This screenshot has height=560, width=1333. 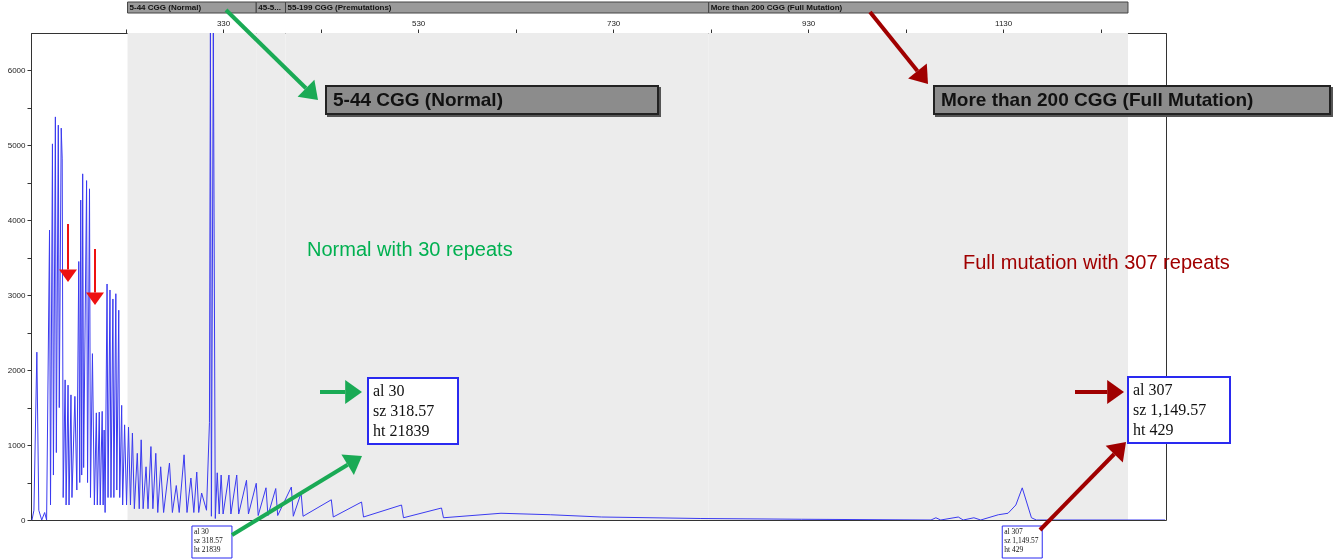 I want to click on band-label: 55-199 CGG (Premutations), so click(x=339, y=7).